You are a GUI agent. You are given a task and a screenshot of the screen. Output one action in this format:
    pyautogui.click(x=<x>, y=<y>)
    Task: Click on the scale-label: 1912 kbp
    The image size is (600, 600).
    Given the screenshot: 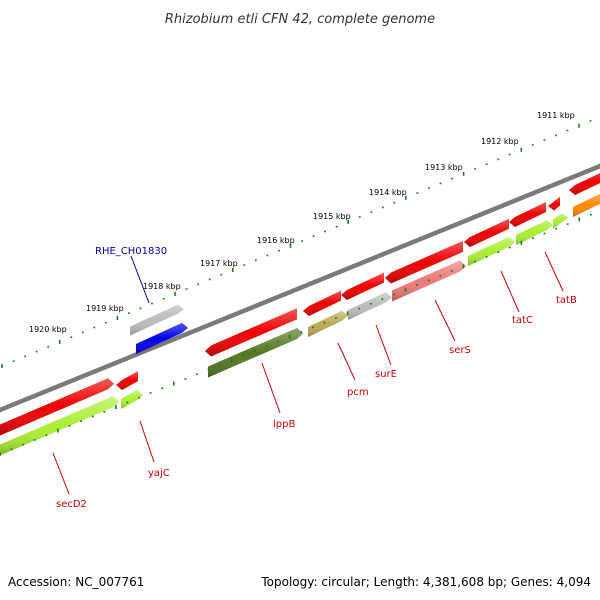 What is the action you would take?
    pyautogui.click(x=500, y=141)
    